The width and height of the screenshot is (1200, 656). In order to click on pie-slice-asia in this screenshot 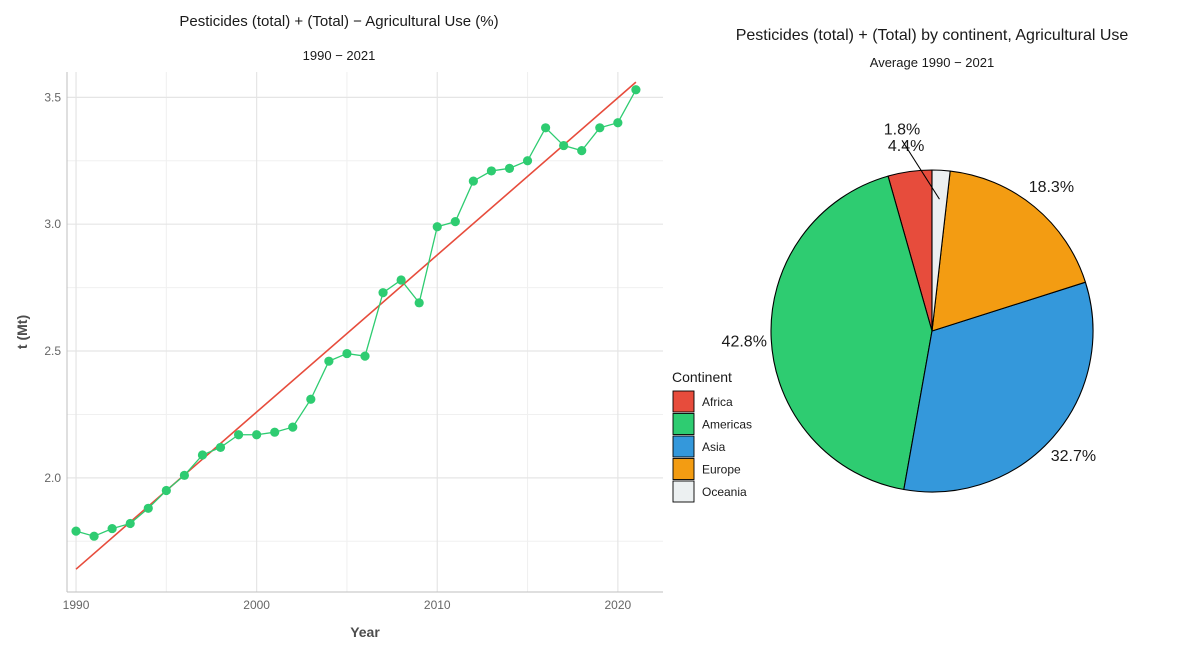, I will do `click(998, 387)`.